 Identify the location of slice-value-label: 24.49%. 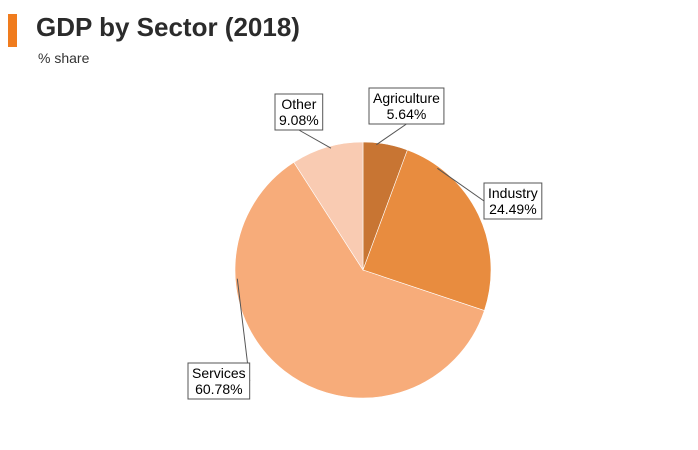
(512, 209).